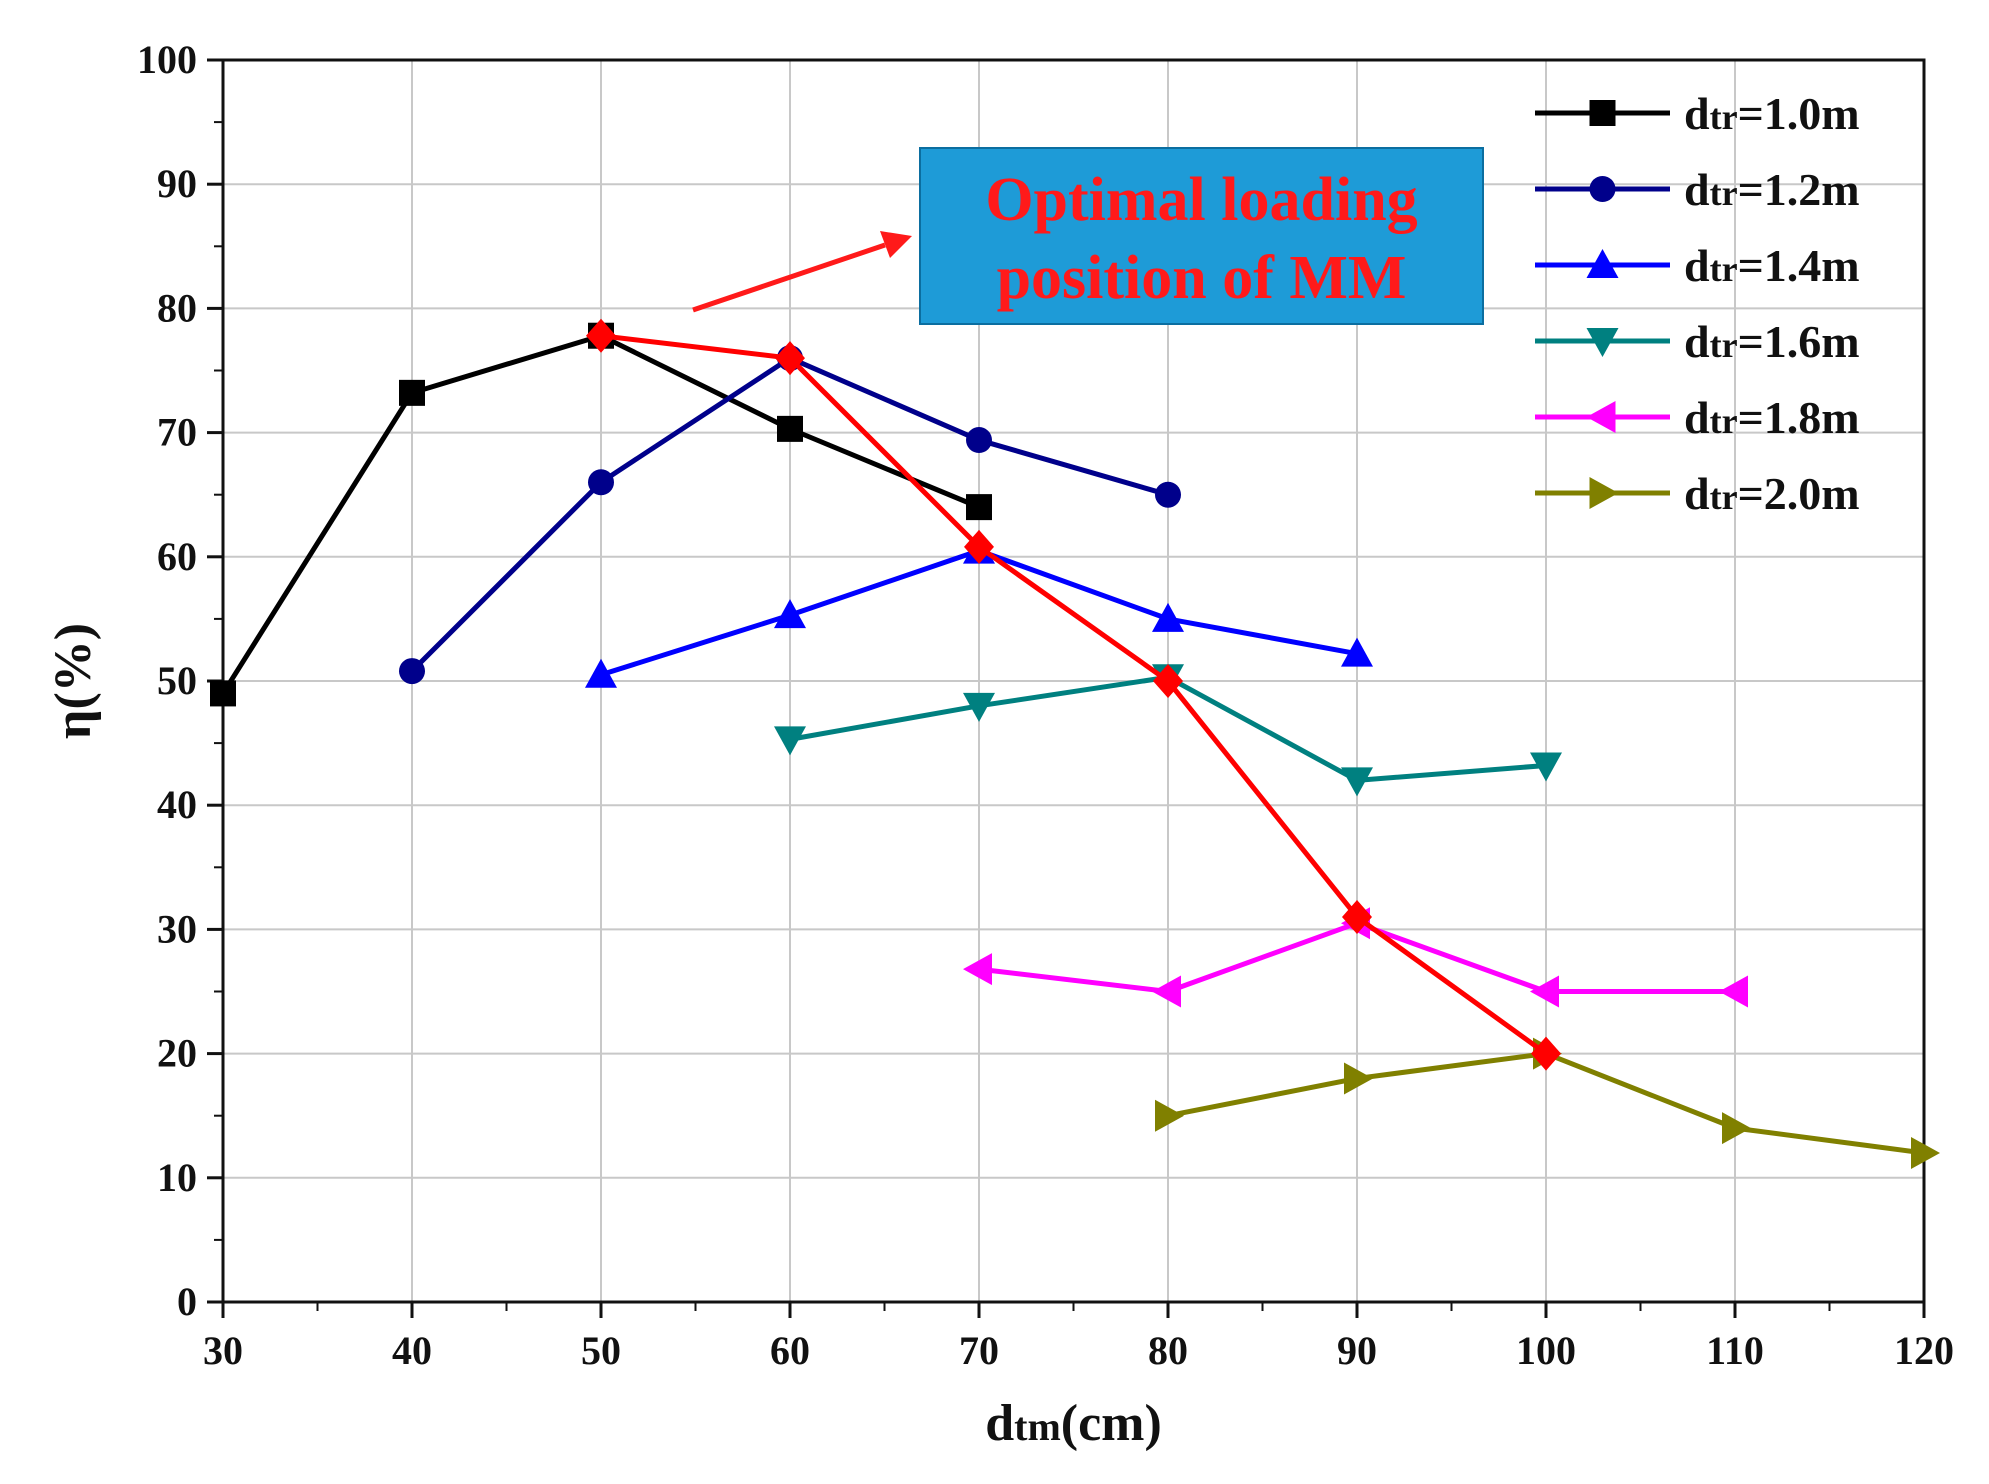 Image resolution: width=1989 pixels, height=1484 pixels. I want to click on legend-item: dtr=1.0m, so click(1697, 113).